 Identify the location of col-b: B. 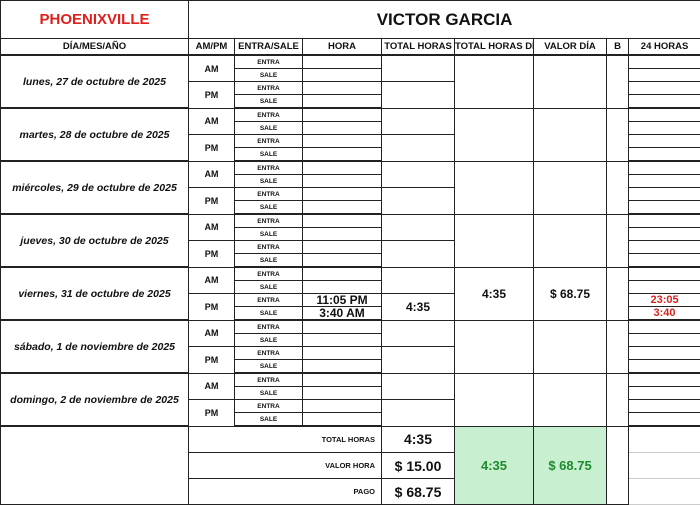
(618, 47).